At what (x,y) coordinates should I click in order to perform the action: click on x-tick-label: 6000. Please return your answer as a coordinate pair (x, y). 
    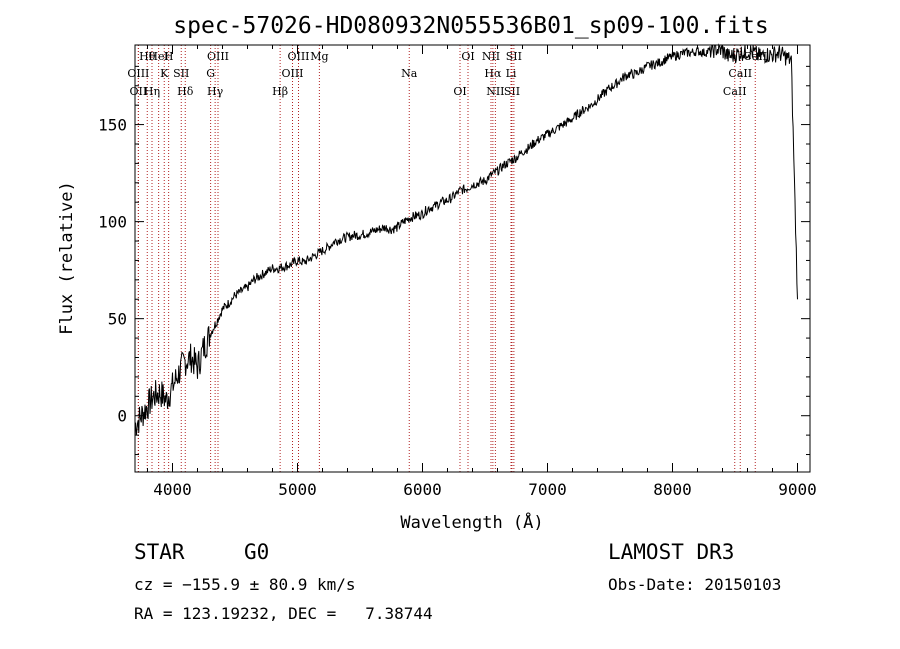
    Looking at the image, I should click on (422, 489).